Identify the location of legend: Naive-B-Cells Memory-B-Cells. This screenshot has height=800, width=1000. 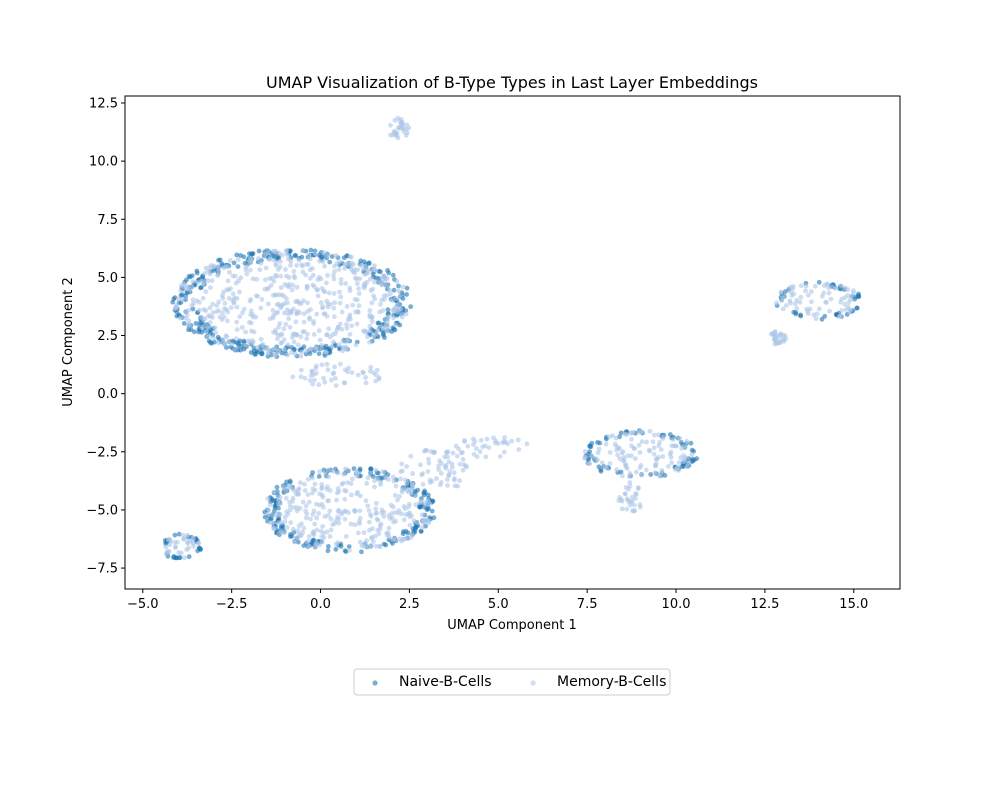
(512, 682).